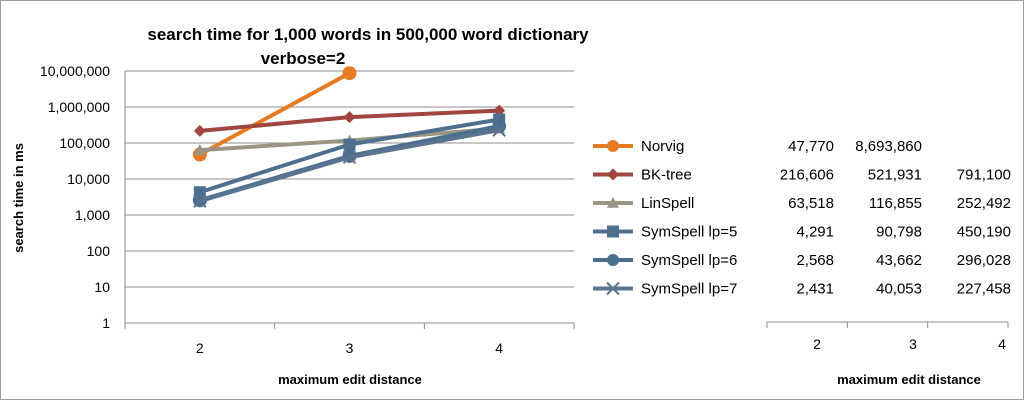  What do you see at coordinates (815, 232) in the screenshot?
I see `table-value: 4,291` at bounding box center [815, 232].